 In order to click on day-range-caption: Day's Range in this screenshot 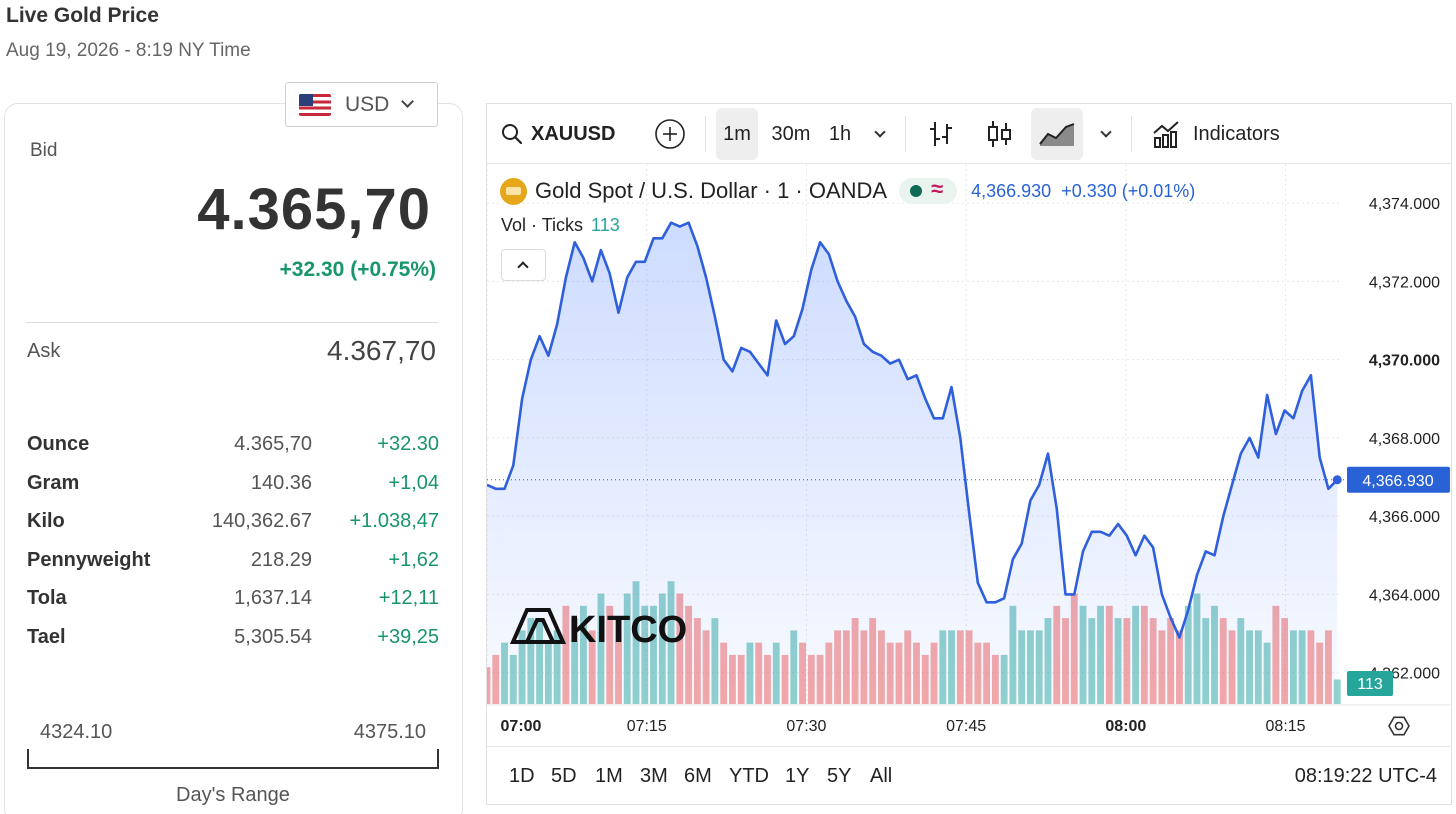, I will do `click(233, 795)`.